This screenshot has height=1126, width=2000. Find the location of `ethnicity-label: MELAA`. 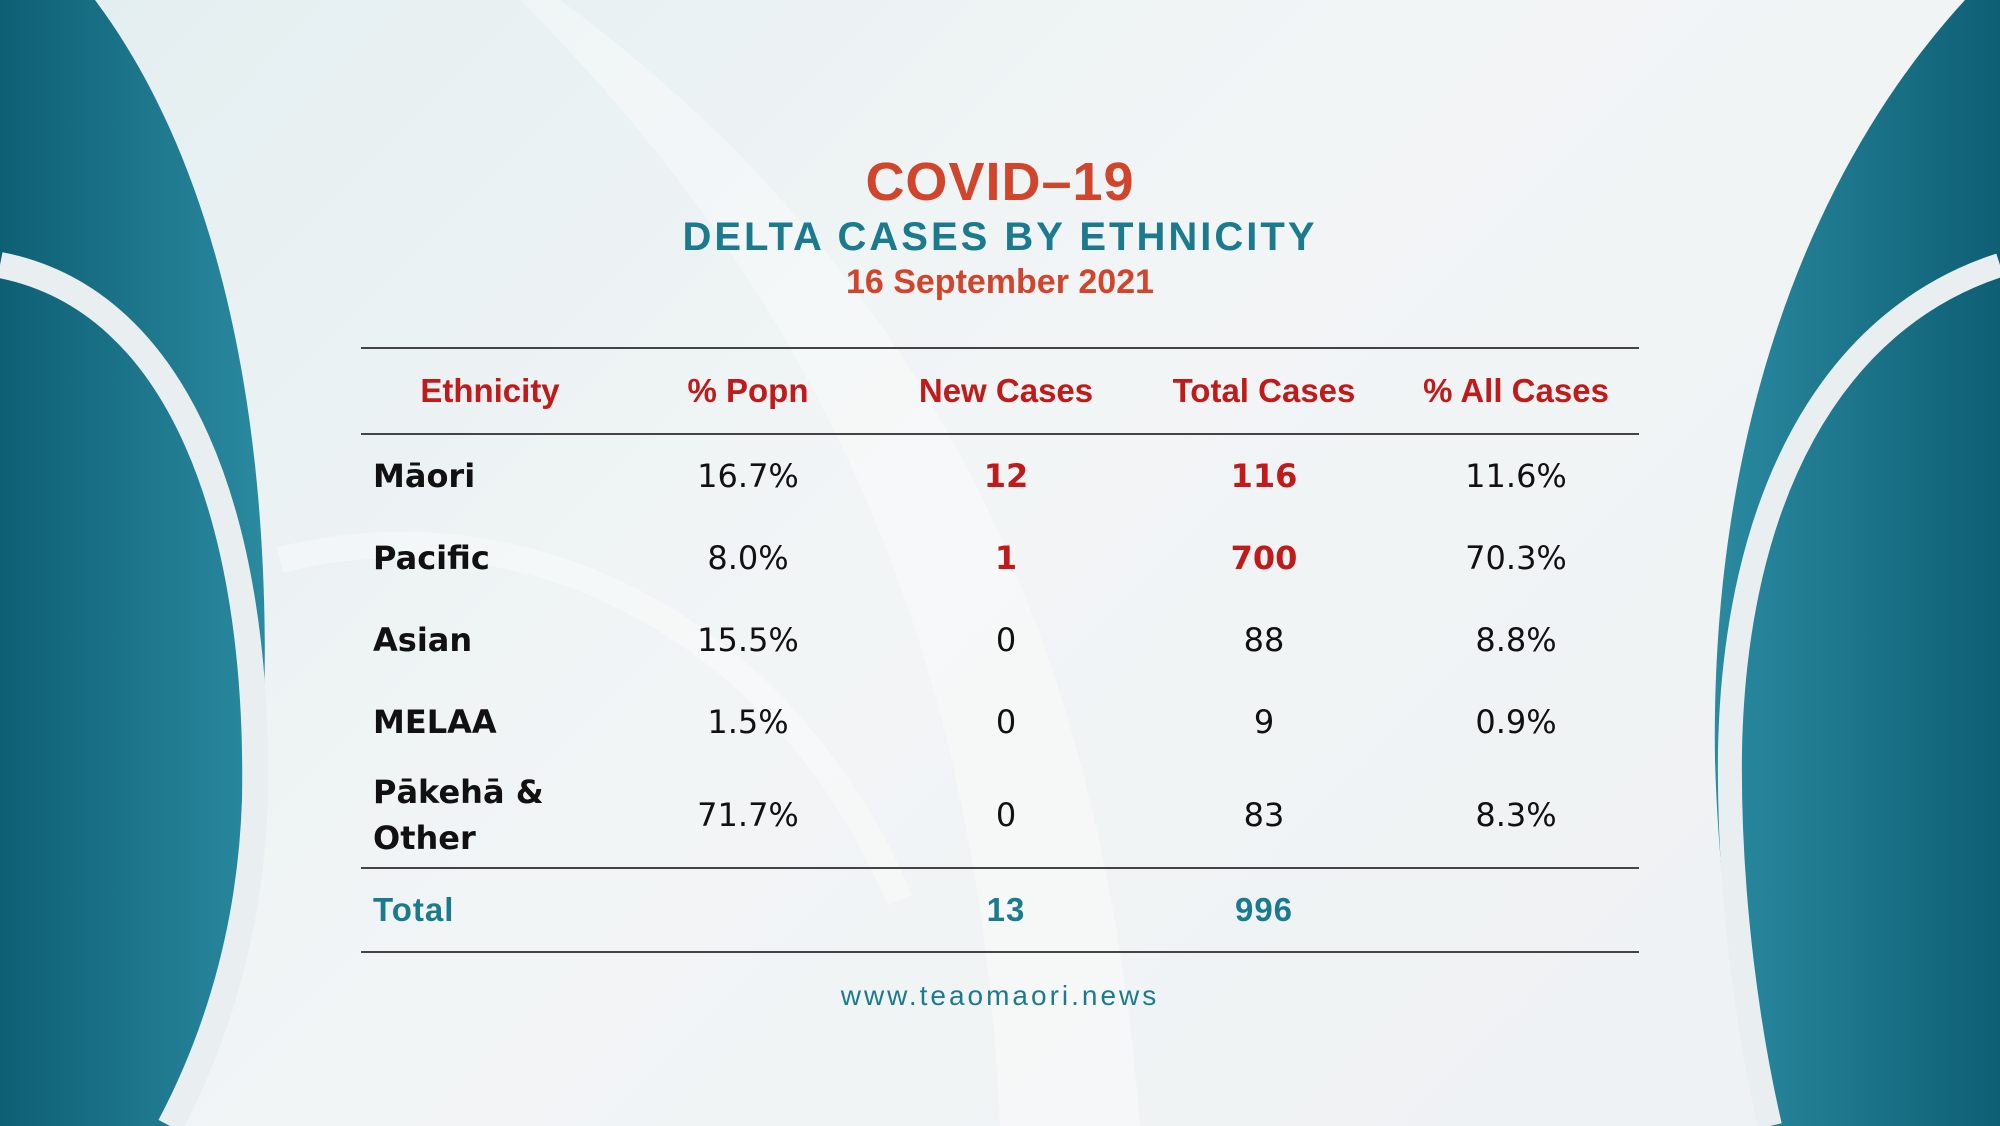

ethnicity-label: MELAA is located at coordinates (435, 722).